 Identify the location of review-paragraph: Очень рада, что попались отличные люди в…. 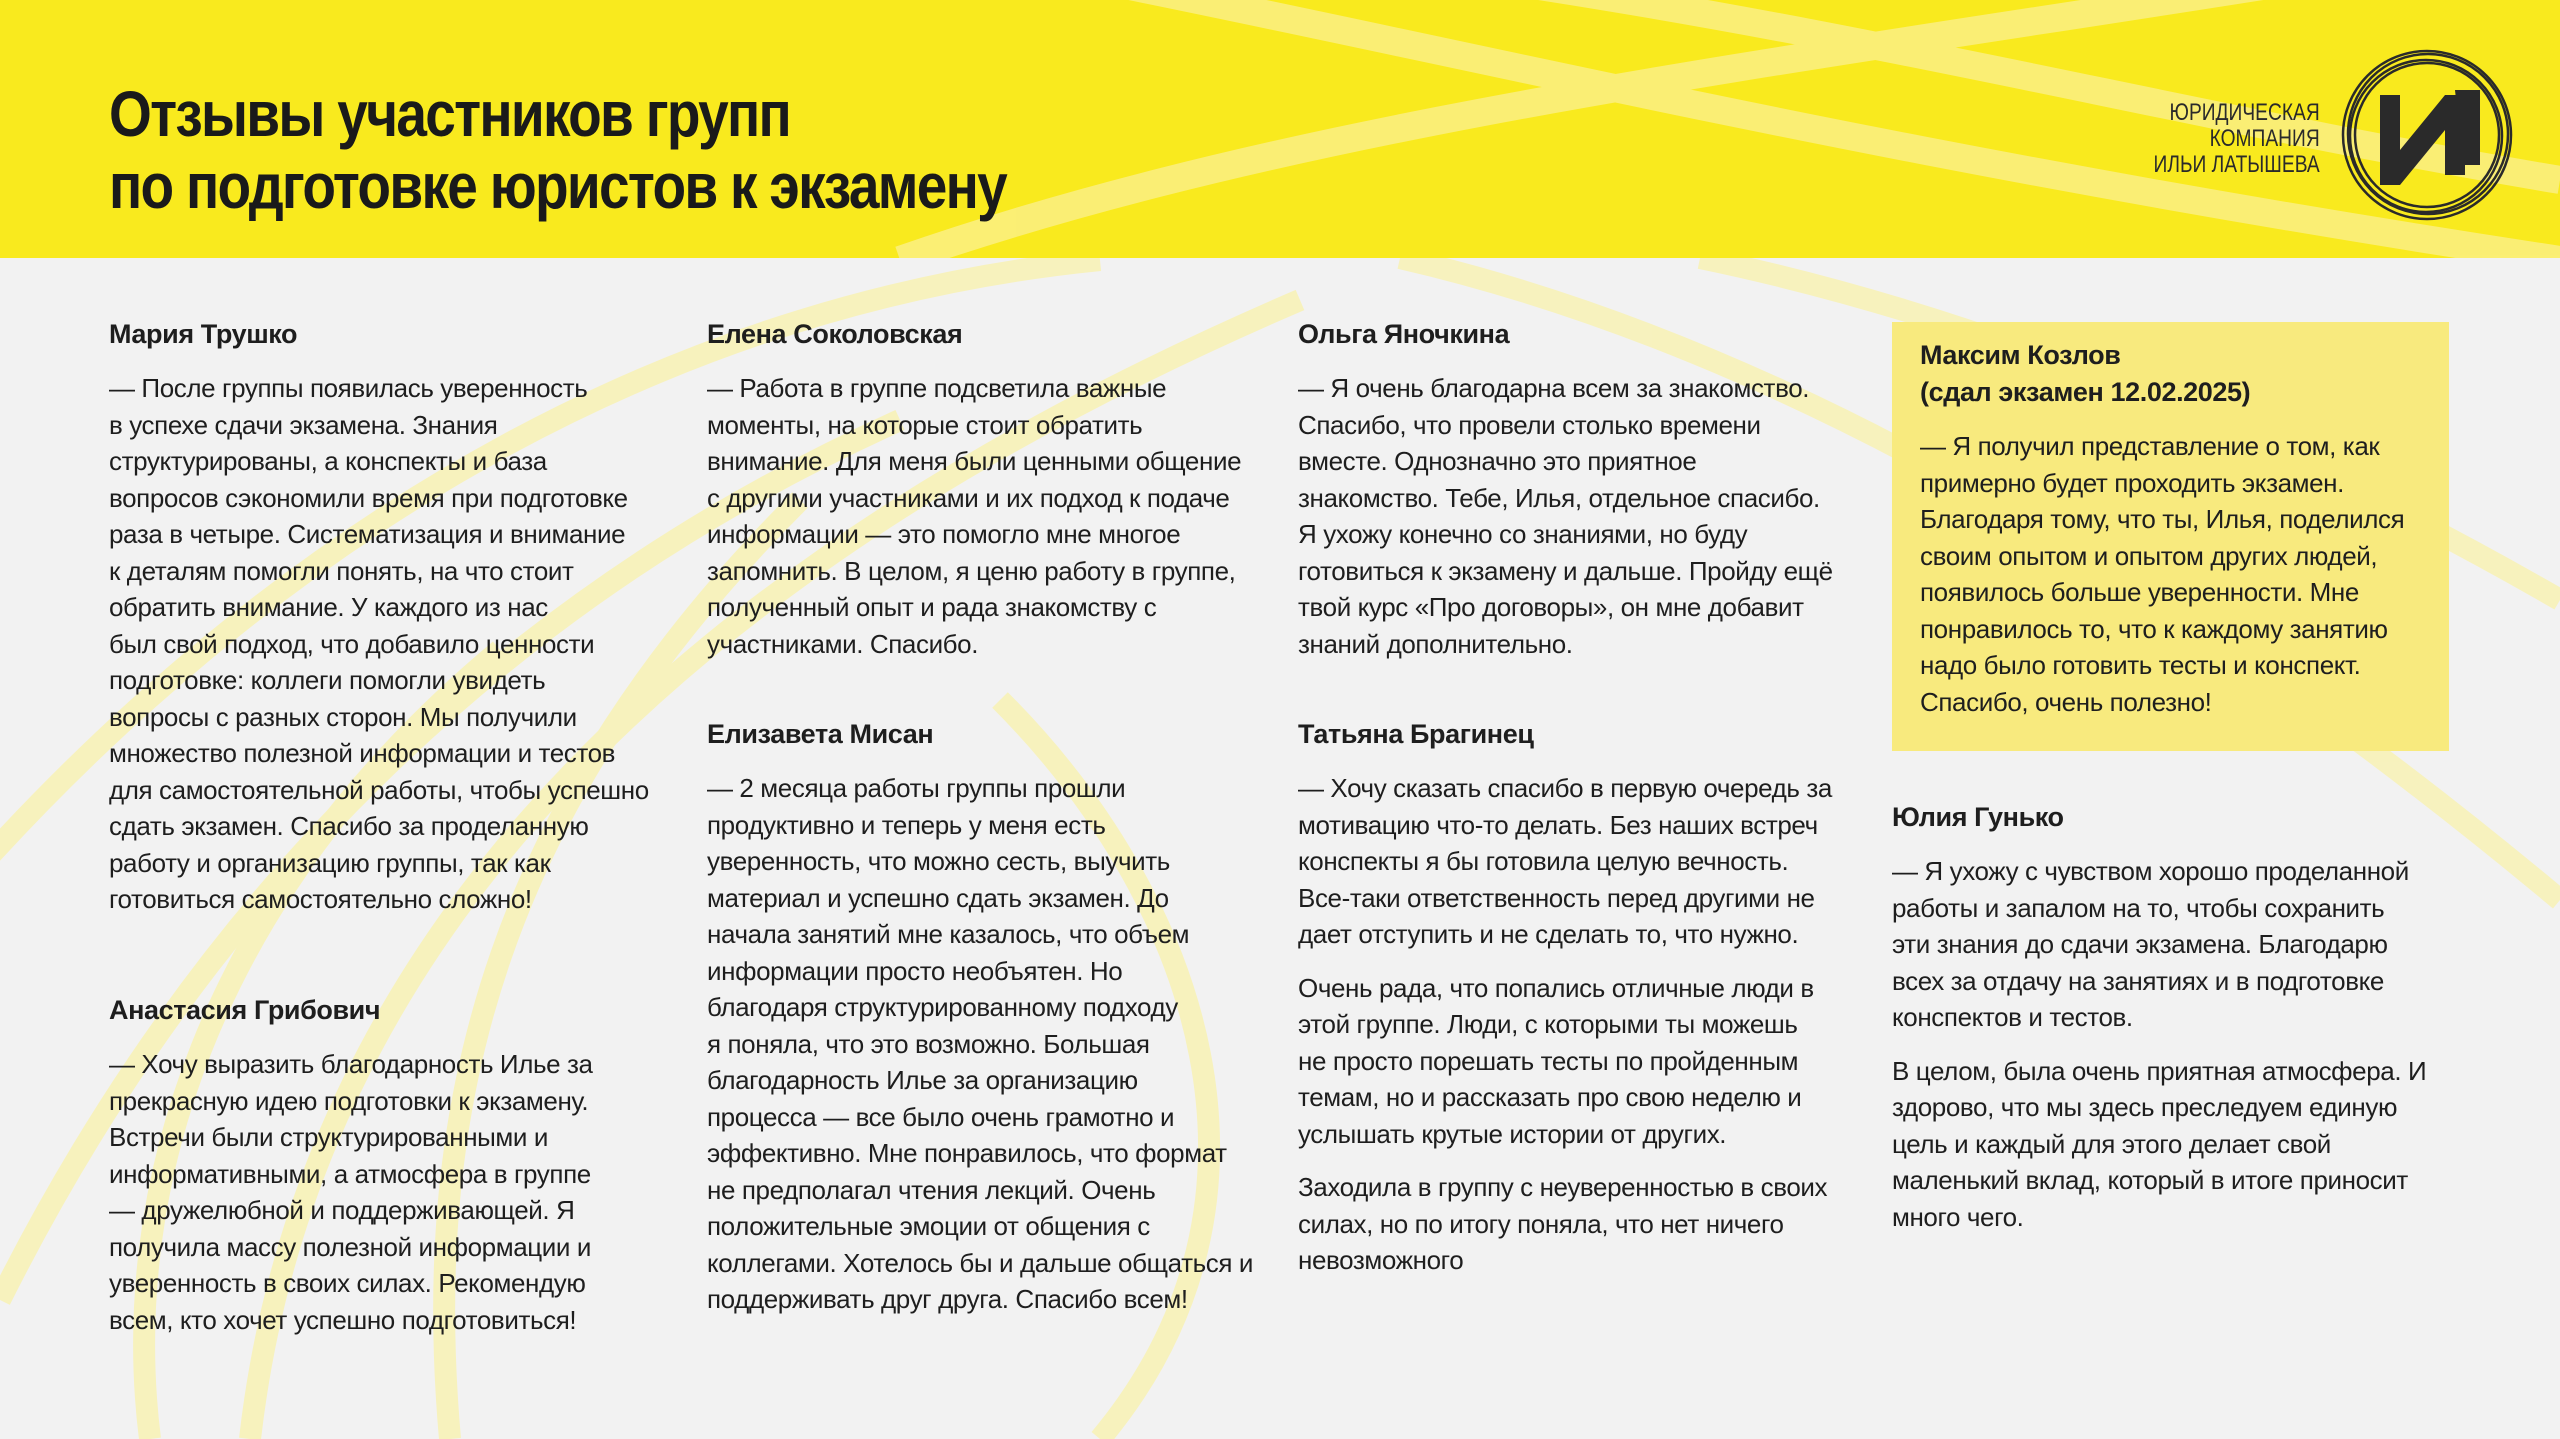
(1565, 1061).